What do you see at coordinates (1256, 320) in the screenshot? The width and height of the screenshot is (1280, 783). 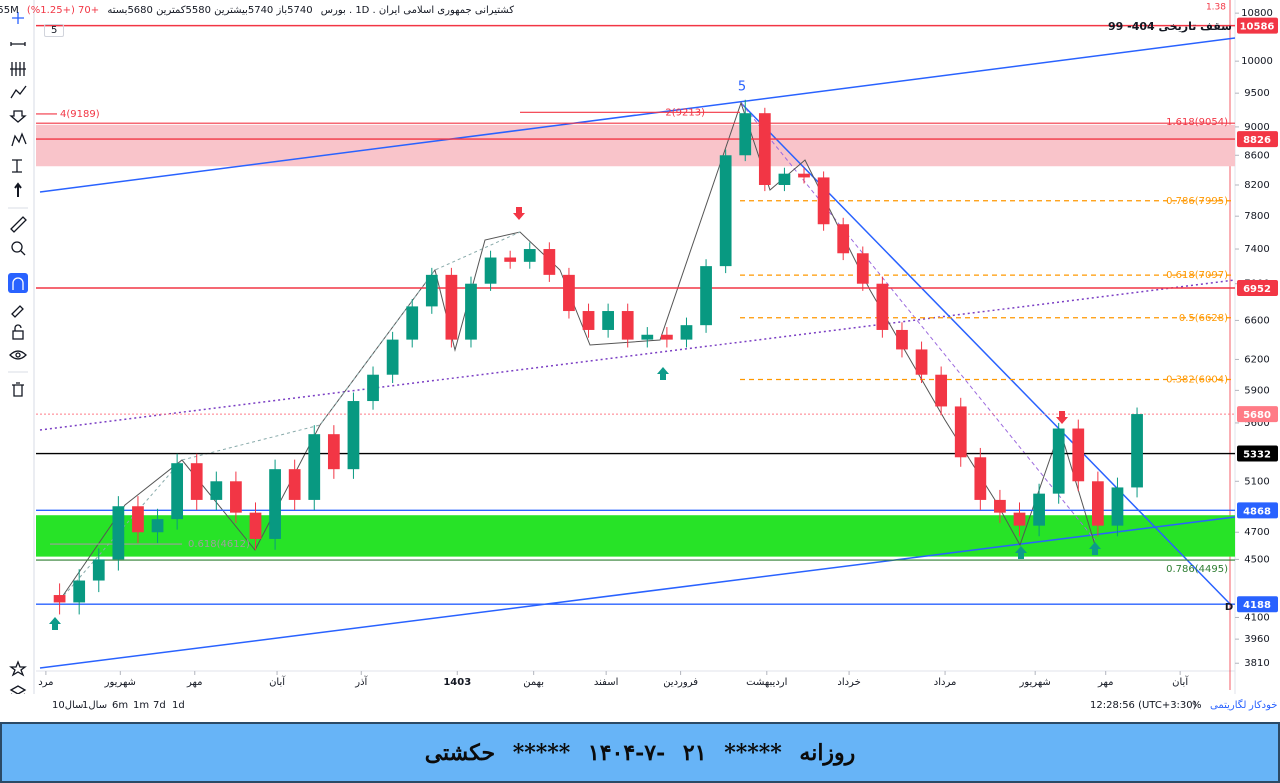 I see `y-tick-label: 6600` at bounding box center [1256, 320].